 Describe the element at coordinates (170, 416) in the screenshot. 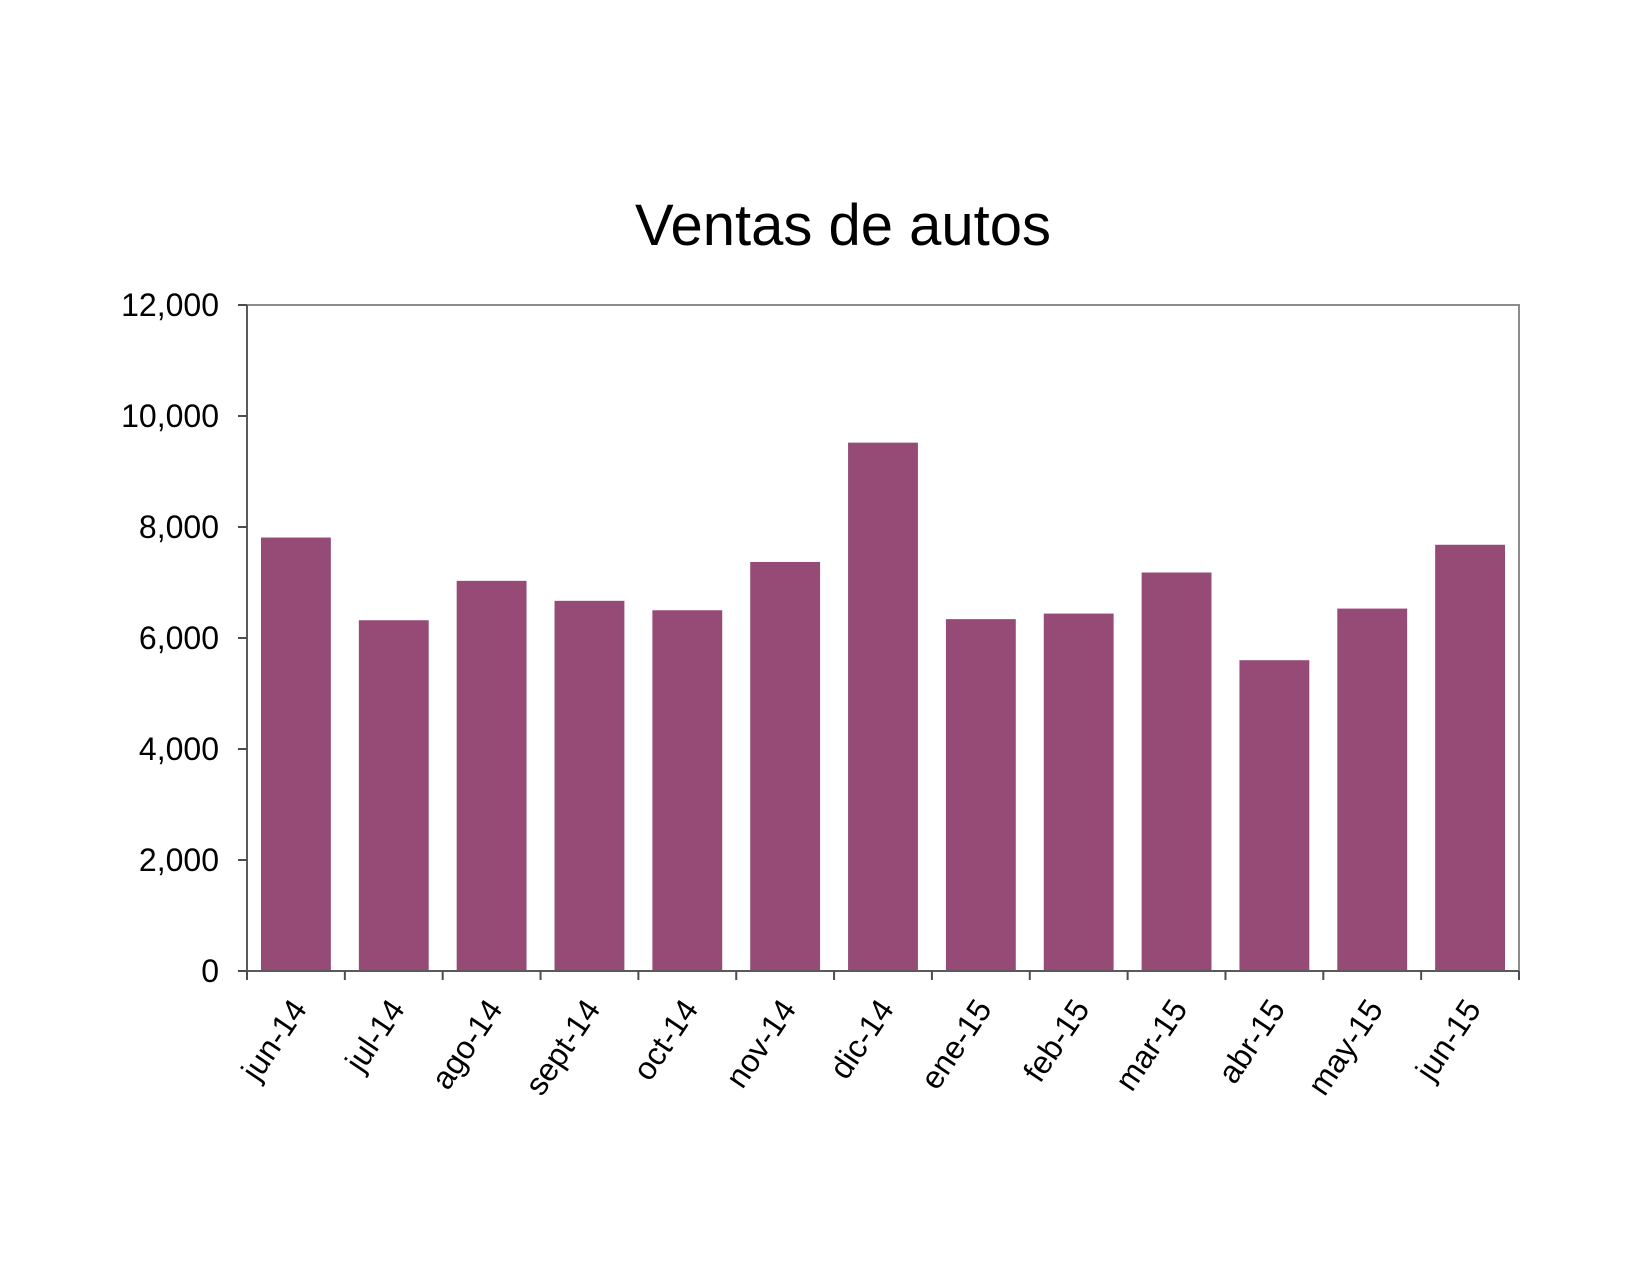

I see `y-tick-label: 10,000` at that location.